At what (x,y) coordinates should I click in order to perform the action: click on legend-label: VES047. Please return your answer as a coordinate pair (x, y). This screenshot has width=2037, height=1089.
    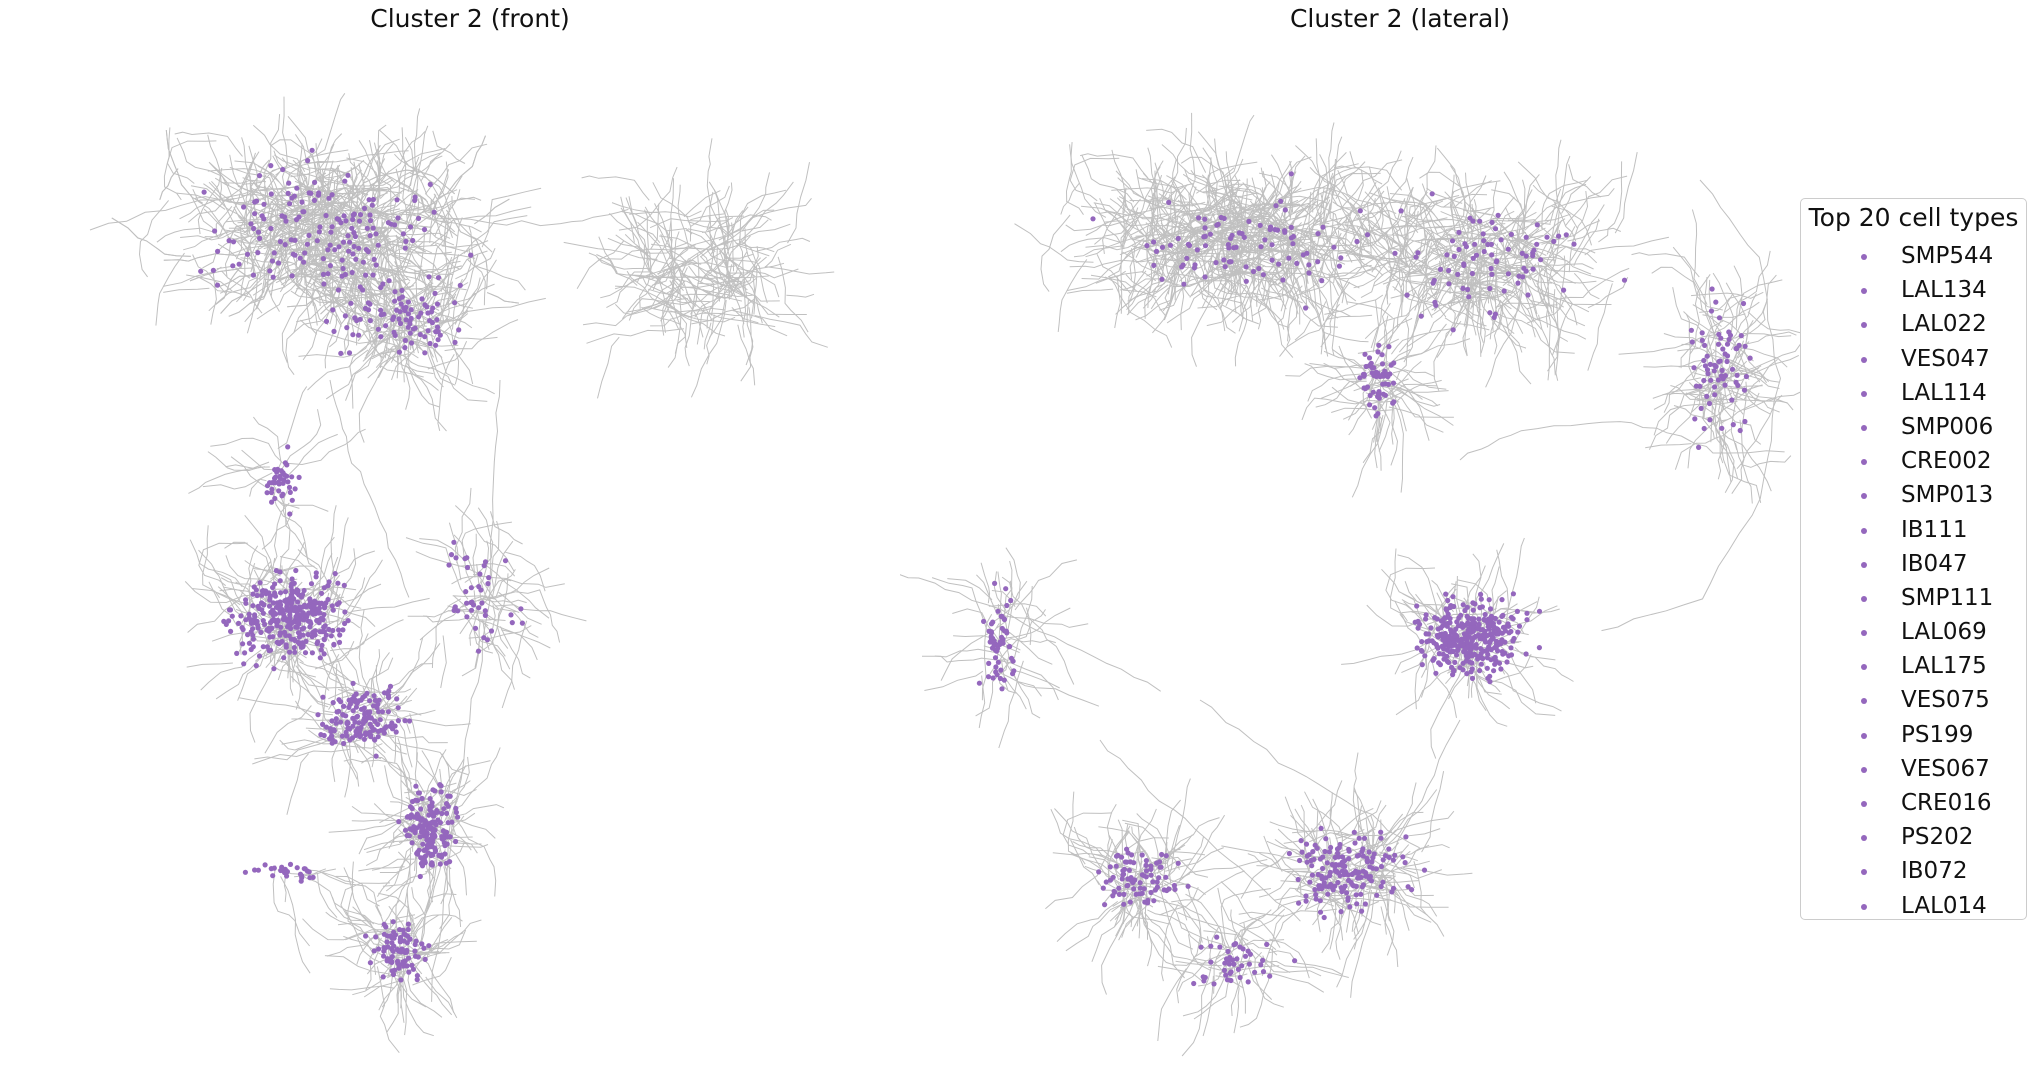
    Looking at the image, I should click on (1945, 358).